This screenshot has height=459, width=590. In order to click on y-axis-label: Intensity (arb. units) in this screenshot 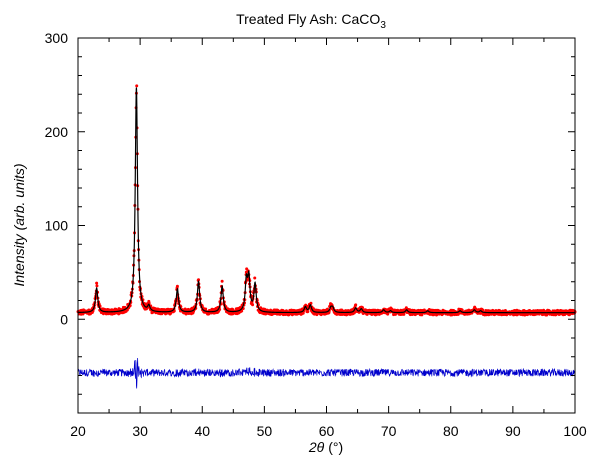, I will do `click(19, 224)`.